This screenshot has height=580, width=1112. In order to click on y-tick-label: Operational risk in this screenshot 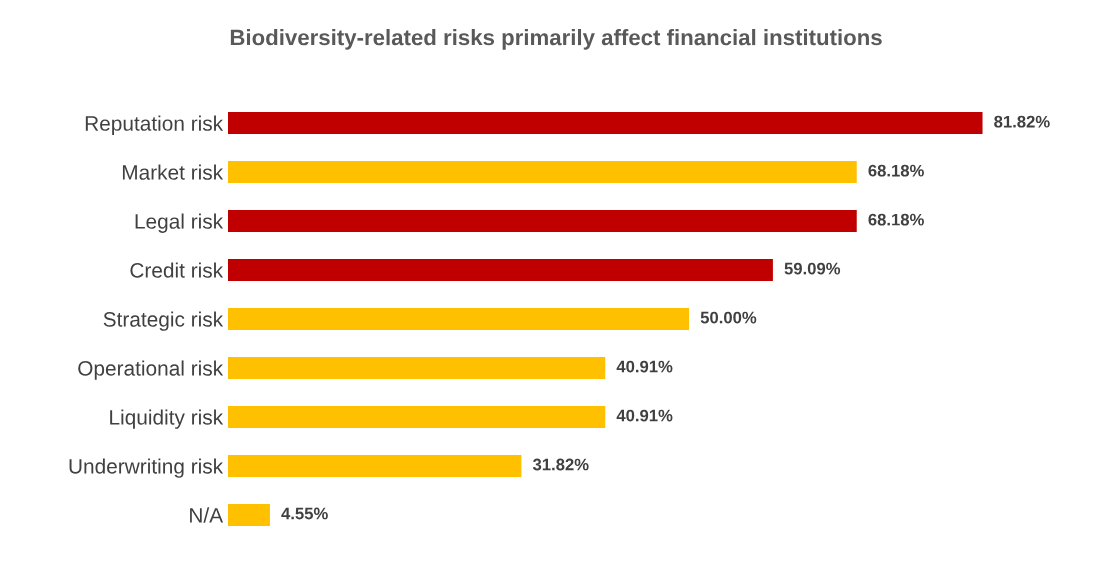, I will do `click(151, 370)`.